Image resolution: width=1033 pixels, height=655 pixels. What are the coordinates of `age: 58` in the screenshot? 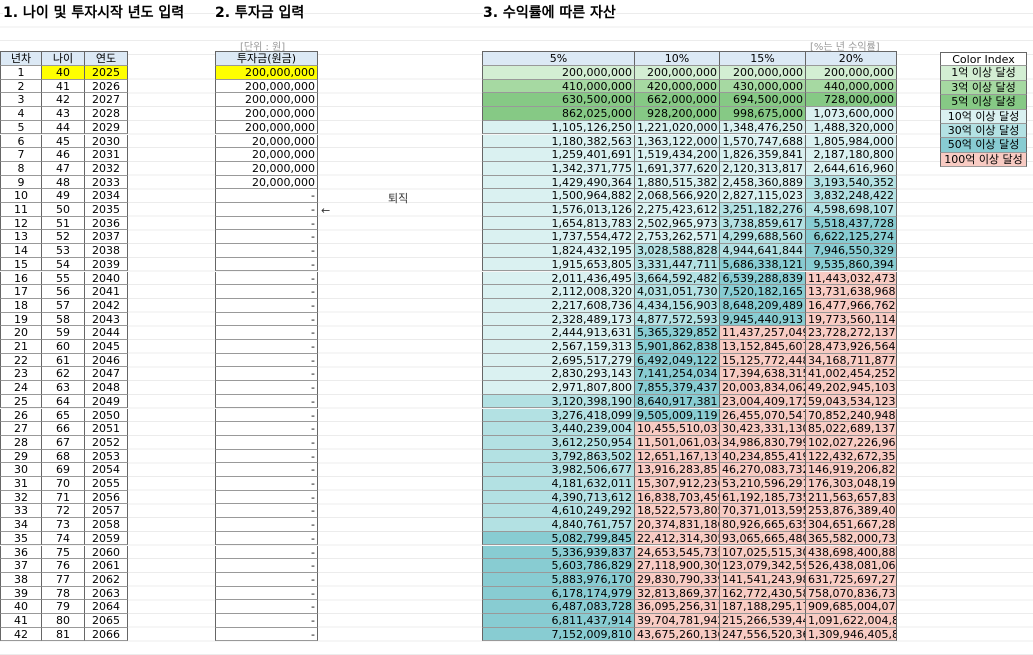 It's located at (63, 319).